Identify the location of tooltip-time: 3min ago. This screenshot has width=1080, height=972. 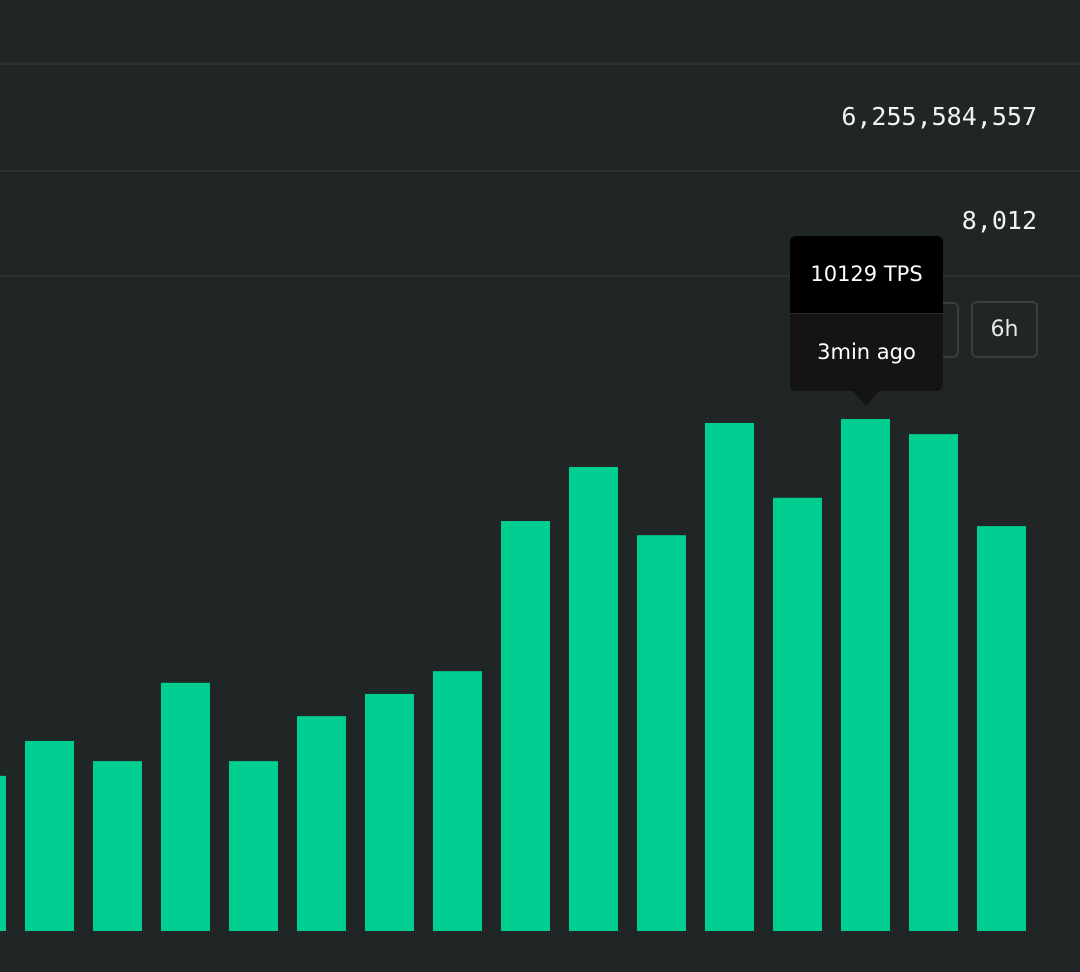
(866, 352).